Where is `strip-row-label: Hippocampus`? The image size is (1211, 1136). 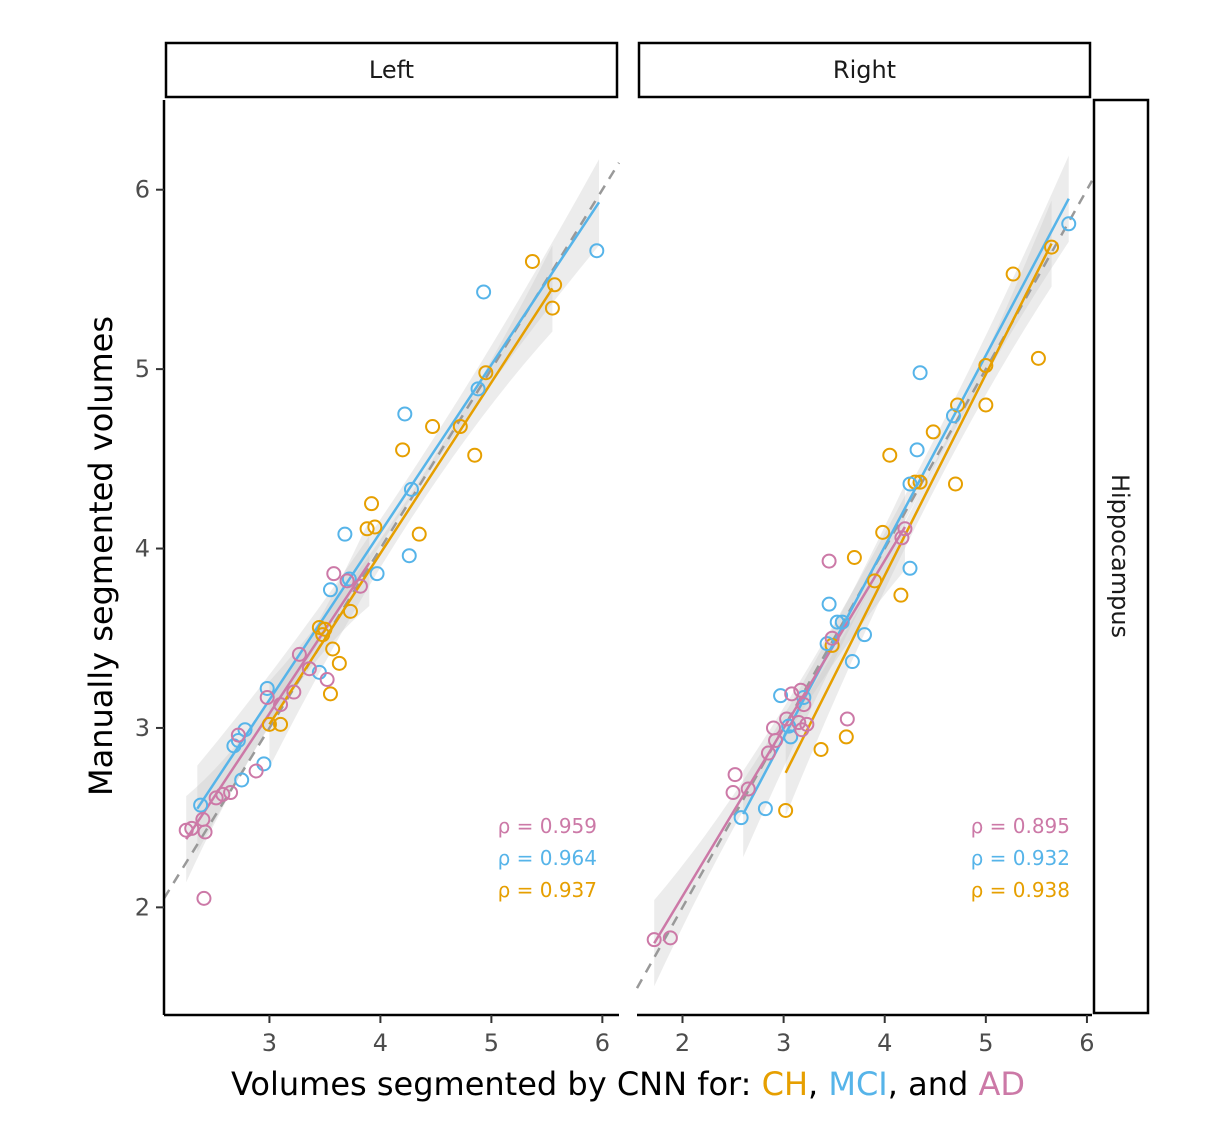 strip-row-label: Hippocampus is located at coordinates (1120, 556).